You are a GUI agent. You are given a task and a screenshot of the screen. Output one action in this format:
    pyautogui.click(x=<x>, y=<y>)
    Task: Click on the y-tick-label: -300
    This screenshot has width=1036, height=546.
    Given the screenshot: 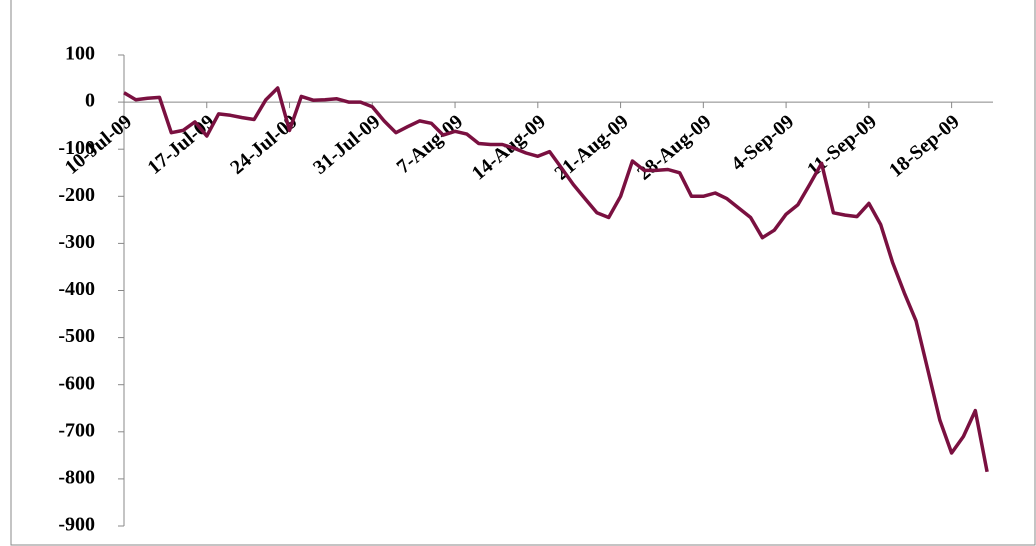 What is the action you would take?
    pyautogui.click(x=76, y=242)
    